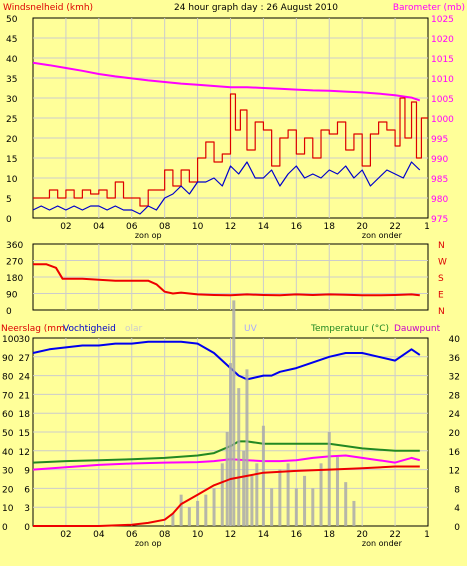 The image size is (467, 566). I want to click on y-left-tick-label: 25, so click(11, 120).